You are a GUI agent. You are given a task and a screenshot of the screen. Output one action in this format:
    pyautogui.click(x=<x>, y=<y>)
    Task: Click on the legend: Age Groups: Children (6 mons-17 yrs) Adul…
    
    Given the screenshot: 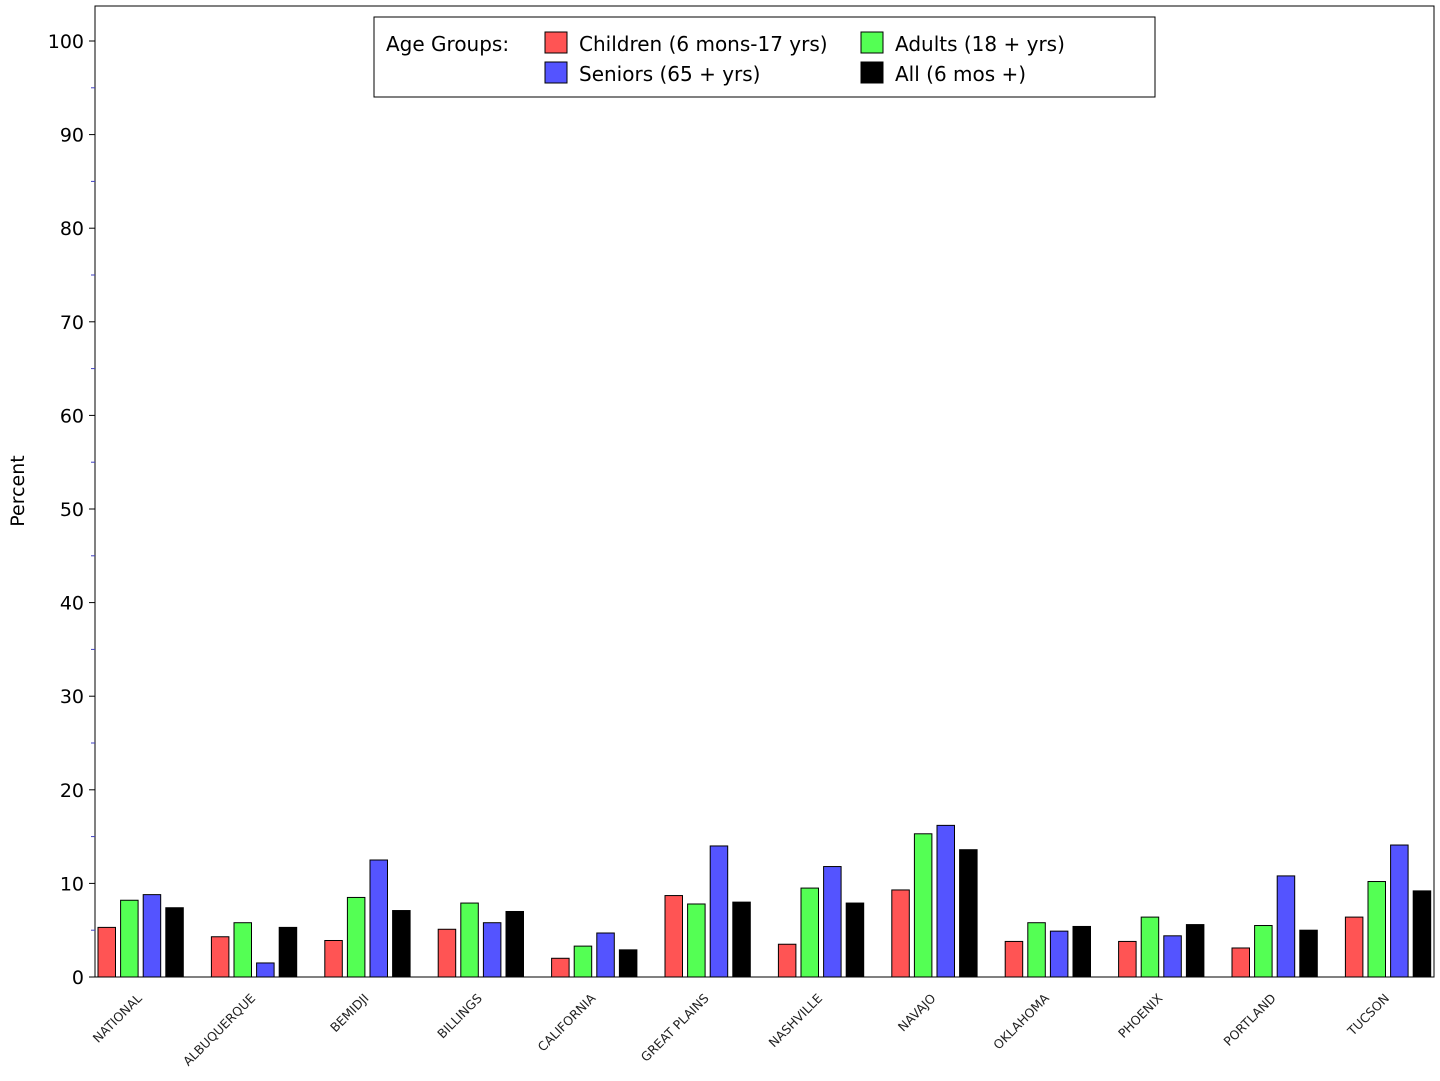 What is the action you would take?
    pyautogui.click(x=764, y=57)
    